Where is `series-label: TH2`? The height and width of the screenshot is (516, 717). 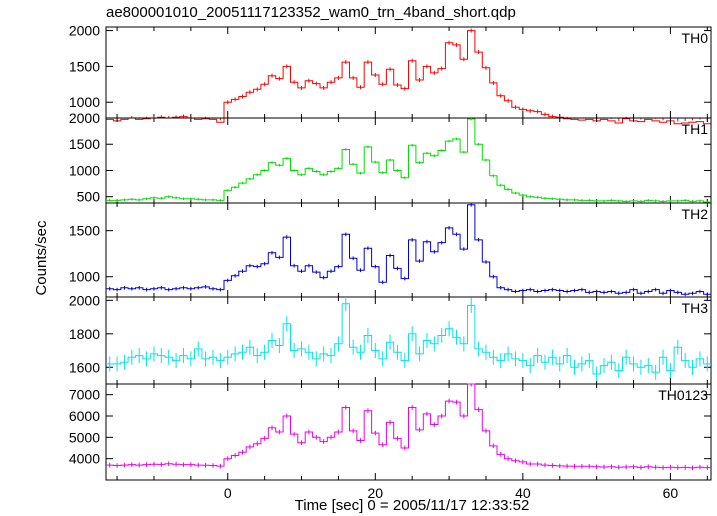
series-label: TH2 is located at coordinates (695, 214).